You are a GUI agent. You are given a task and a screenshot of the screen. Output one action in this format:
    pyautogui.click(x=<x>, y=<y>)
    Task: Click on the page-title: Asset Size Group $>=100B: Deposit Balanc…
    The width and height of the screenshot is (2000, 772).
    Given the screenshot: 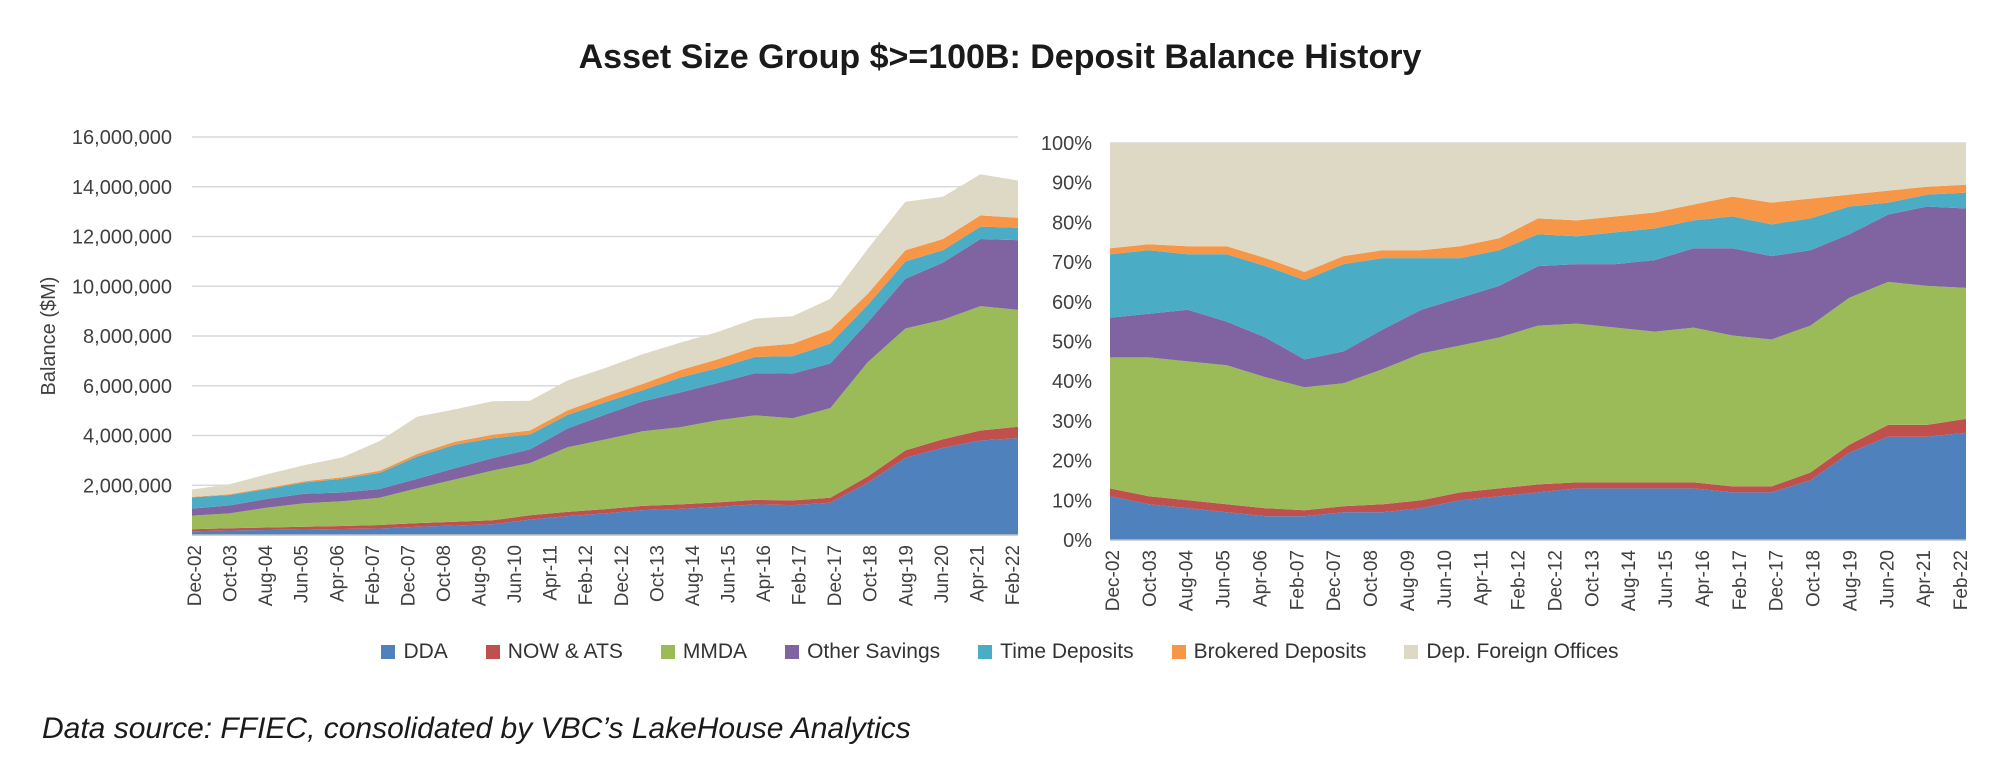 What is the action you would take?
    pyautogui.click(x=1000, y=57)
    